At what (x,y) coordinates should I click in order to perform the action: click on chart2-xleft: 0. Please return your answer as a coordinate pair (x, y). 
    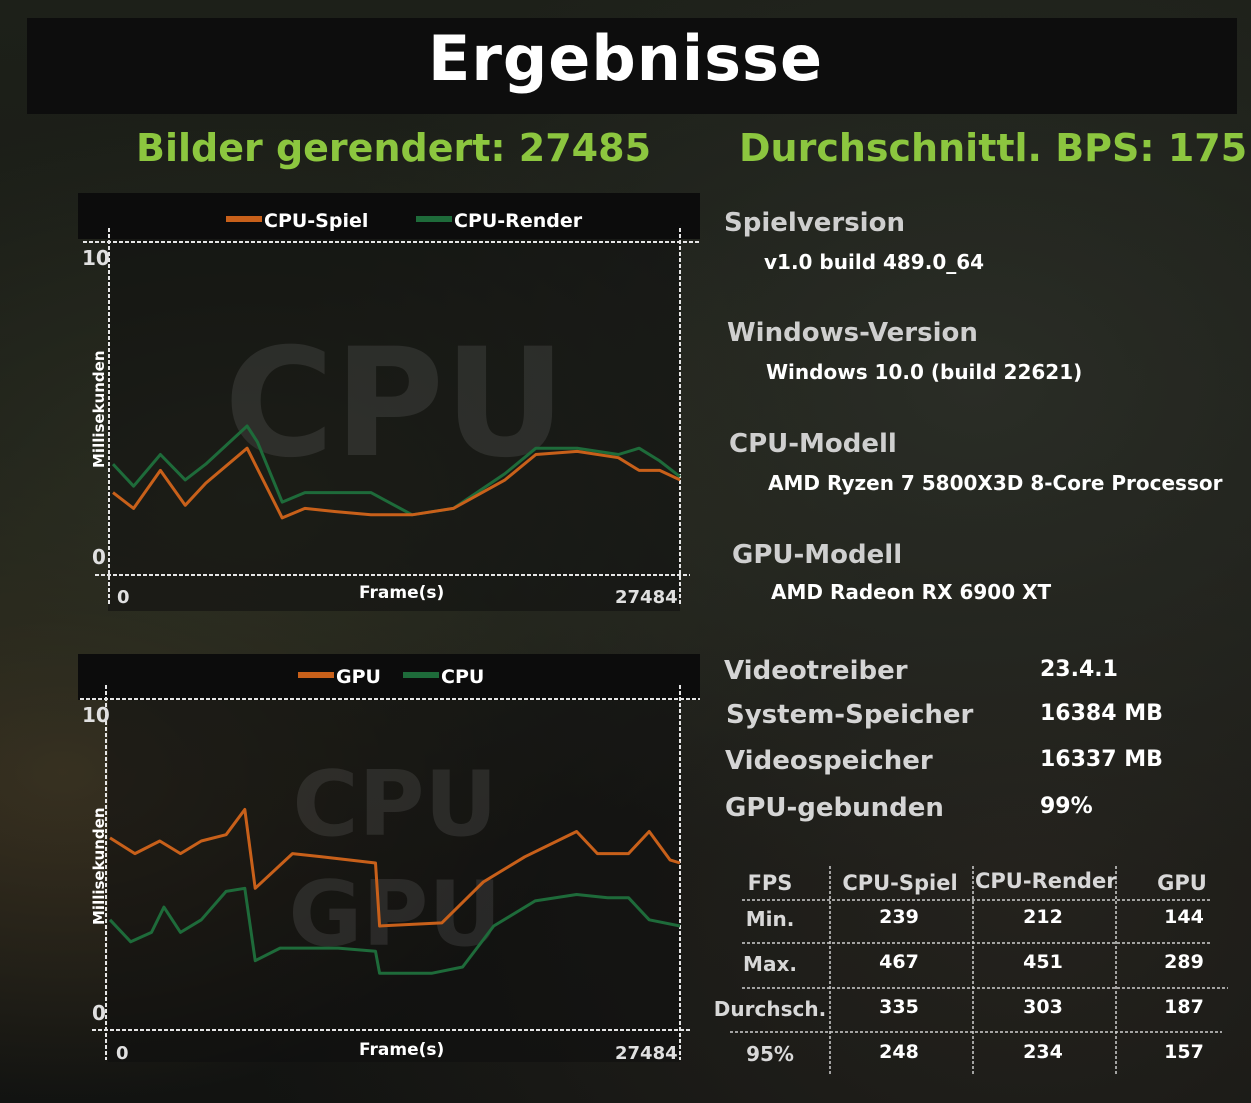
    Looking at the image, I should click on (122, 1053).